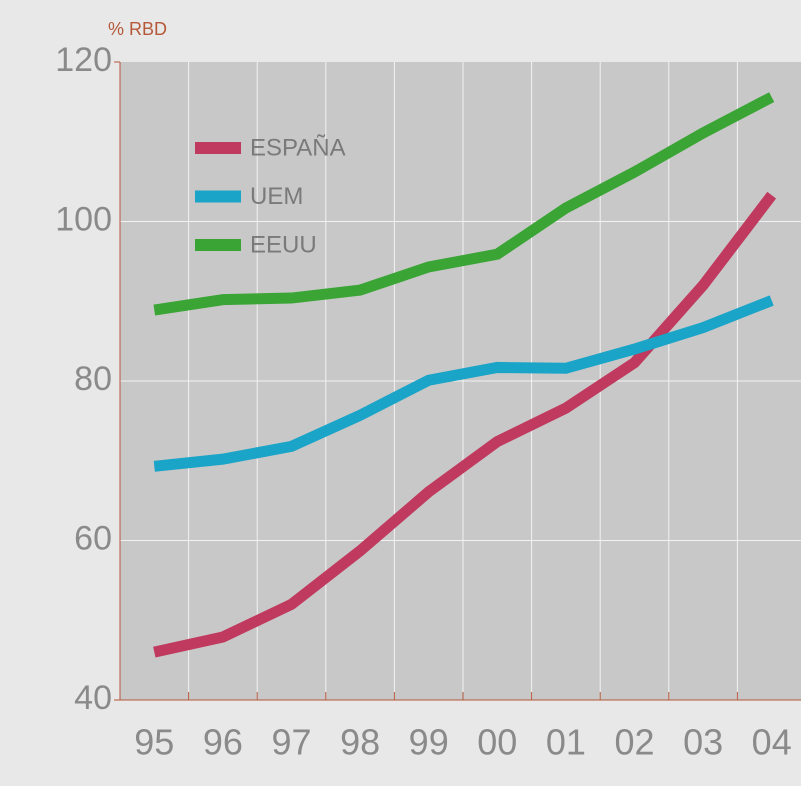 The height and width of the screenshot is (786, 801). What do you see at coordinates (703, 742) in the screenshot?
I see `x-tick-label: 03` at bounding box center [703, 742].